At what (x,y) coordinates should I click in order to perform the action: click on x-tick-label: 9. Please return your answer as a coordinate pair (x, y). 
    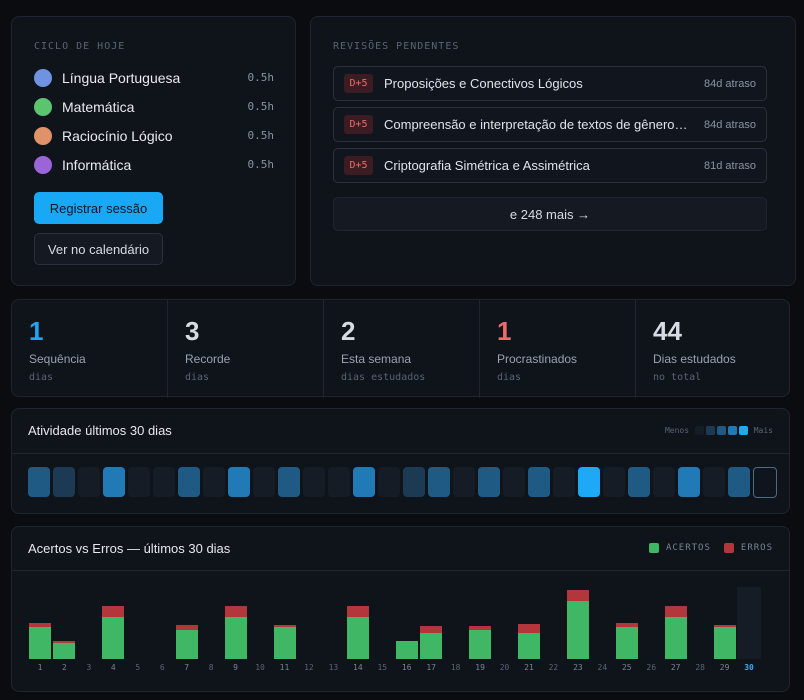
    Looking at the image, I should click on (235, 667).